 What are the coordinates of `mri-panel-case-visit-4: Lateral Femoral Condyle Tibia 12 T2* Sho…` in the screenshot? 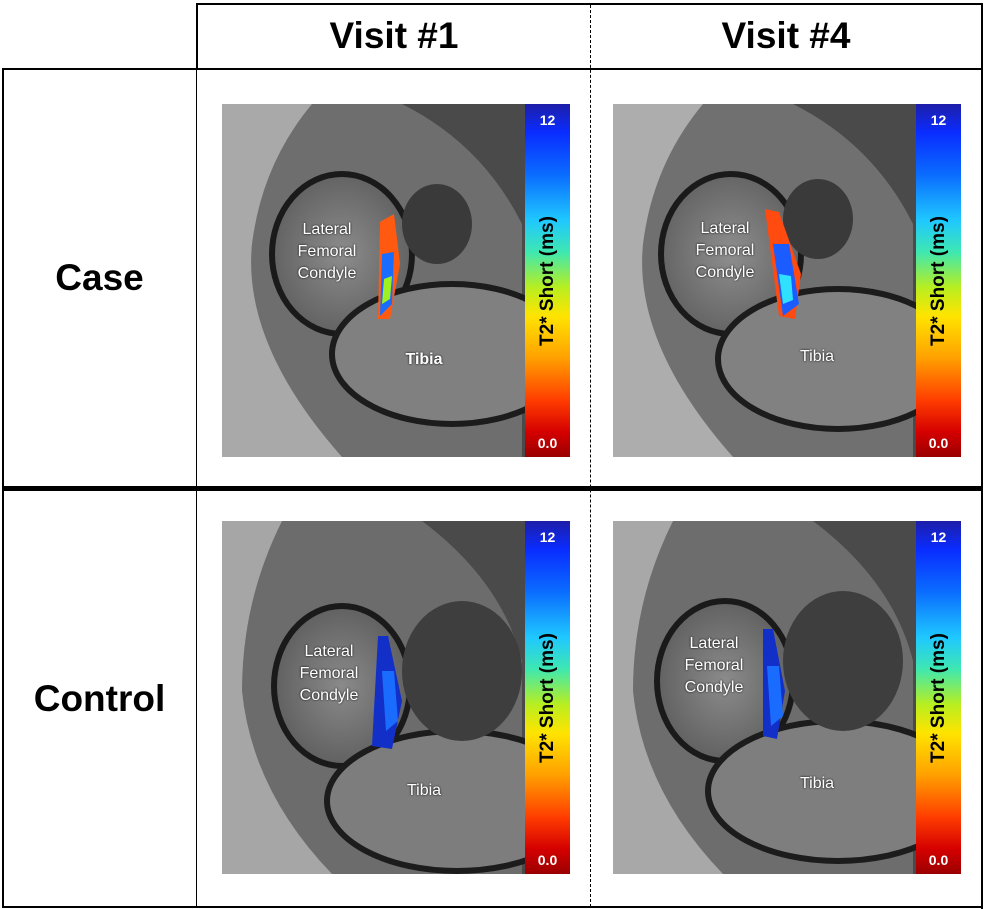 It's located at (787, 280).